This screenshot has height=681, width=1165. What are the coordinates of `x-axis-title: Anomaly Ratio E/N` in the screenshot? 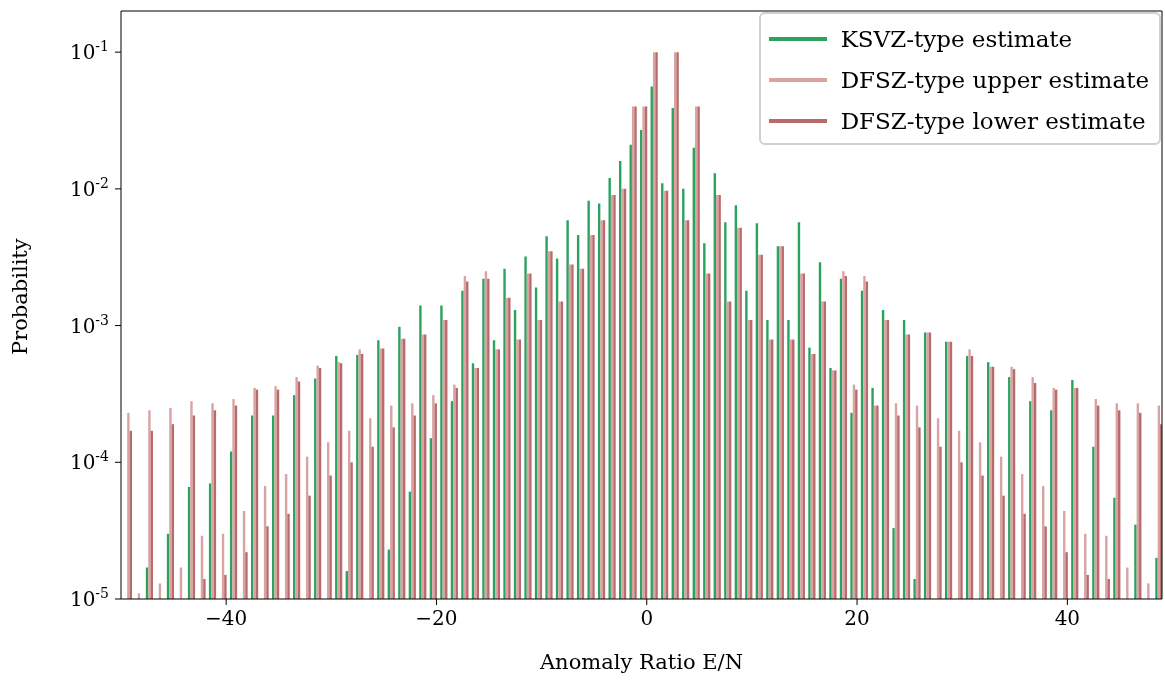 It's located at (641, 662).